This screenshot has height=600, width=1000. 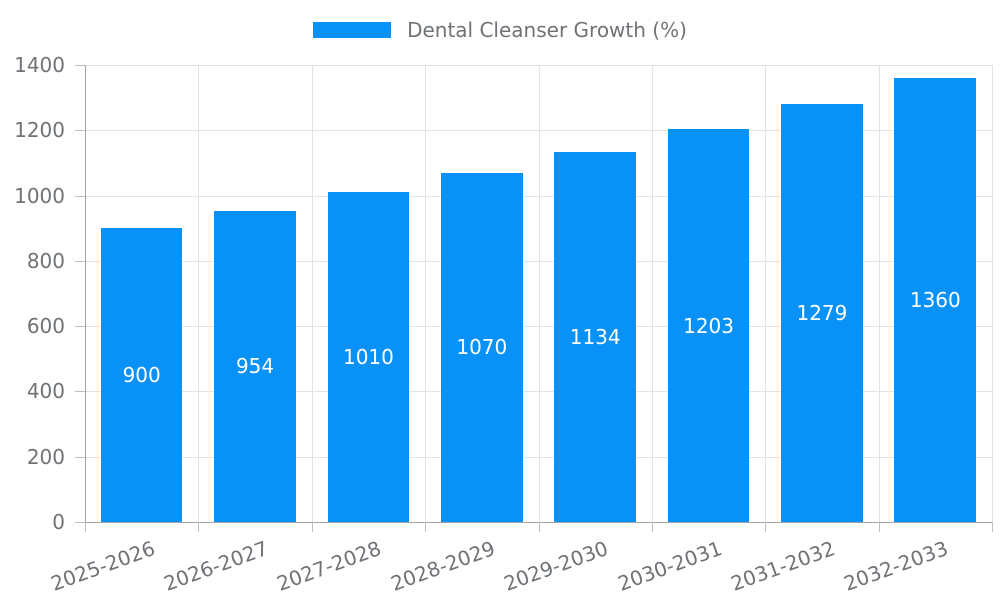 What do you see at coordinates (45, 326) in the screenshot?
I see `y-tick-label: 600` at bounding box center [45, 326].